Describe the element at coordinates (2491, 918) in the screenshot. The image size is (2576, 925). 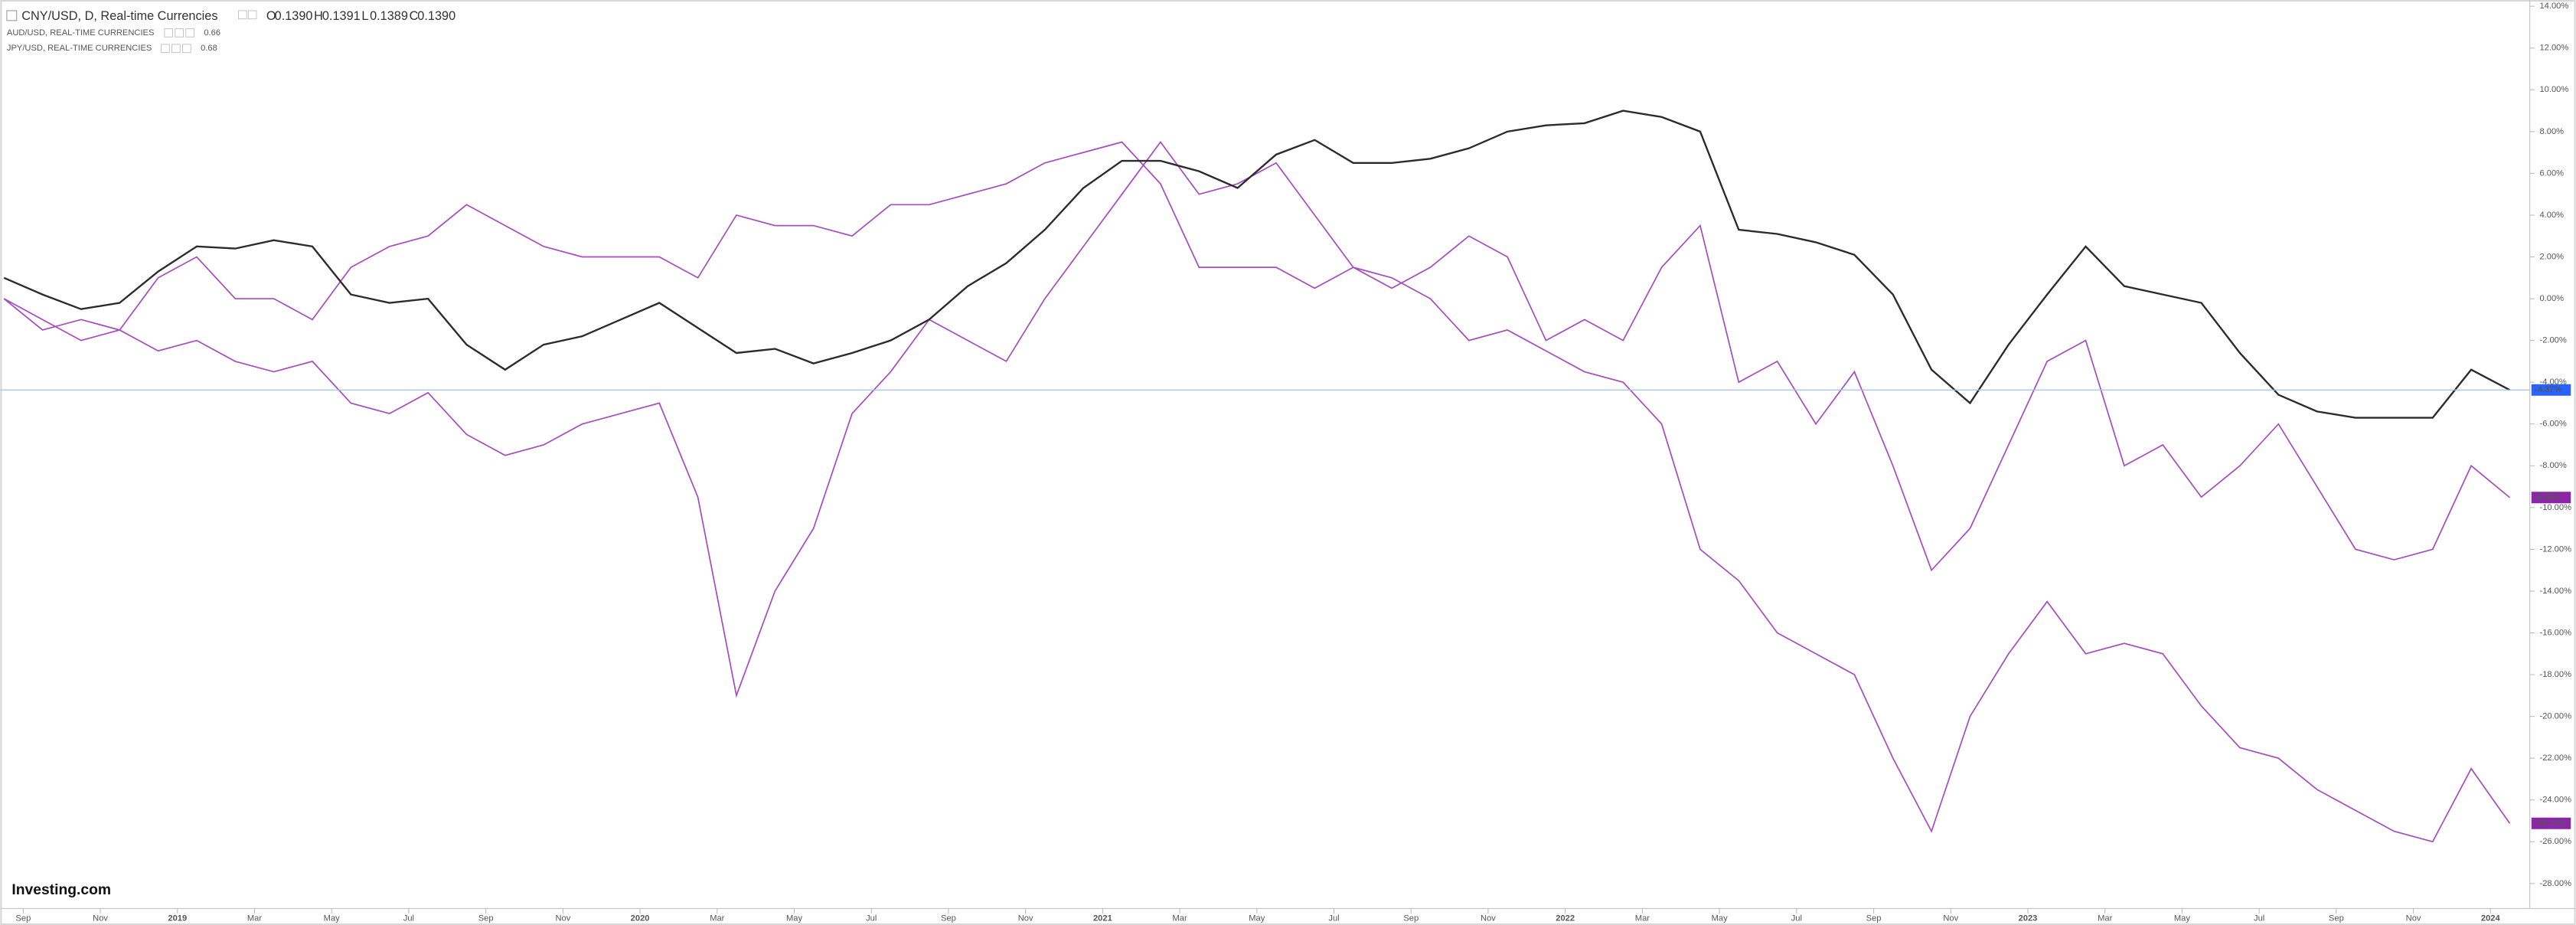
I see `x-tick-label: 2024` at that location.